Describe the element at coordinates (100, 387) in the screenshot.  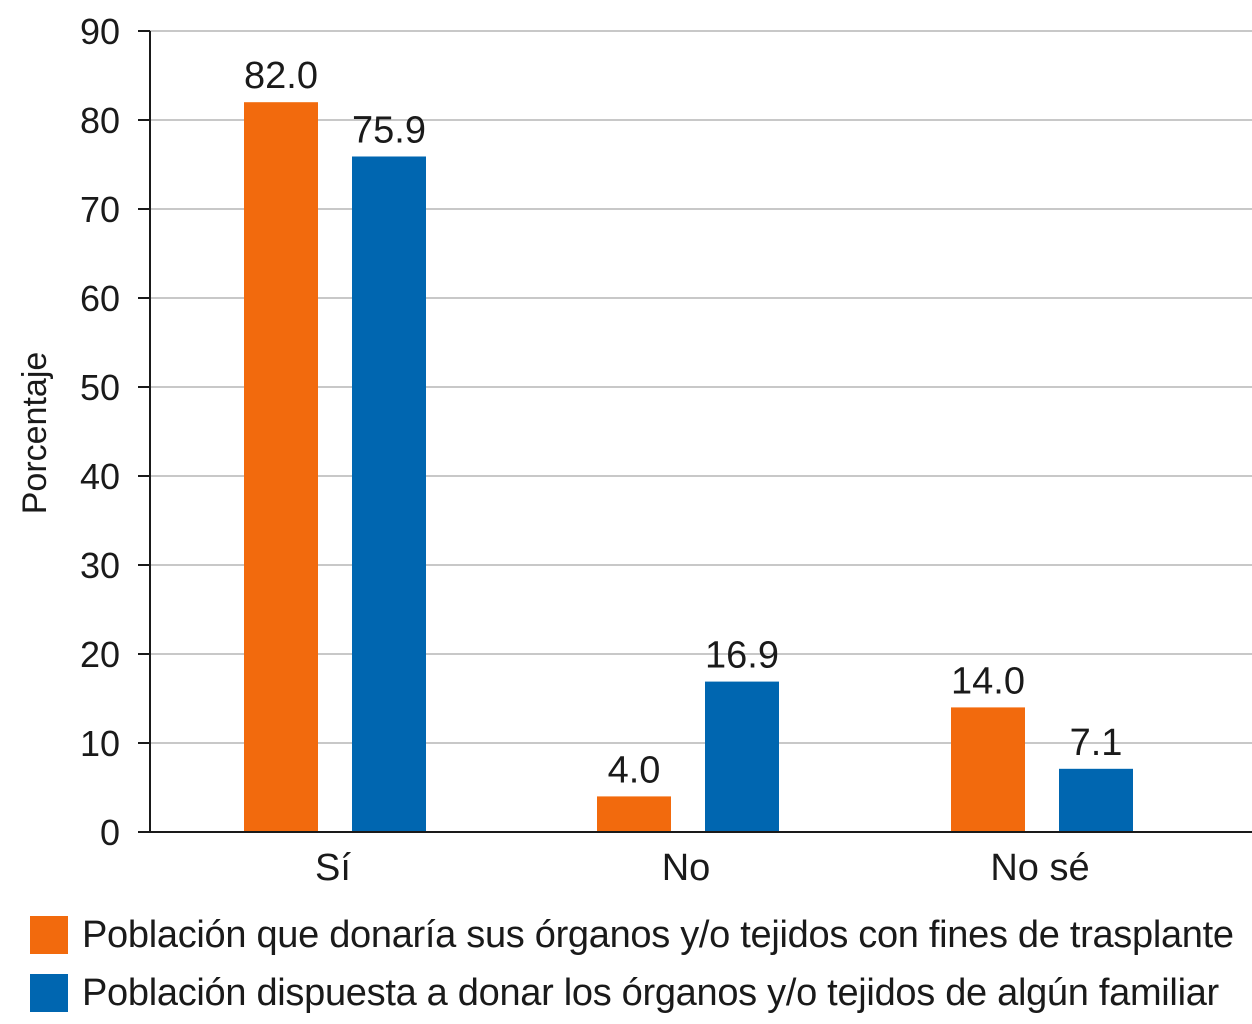
I see `y-tick-label: 50` at that location.